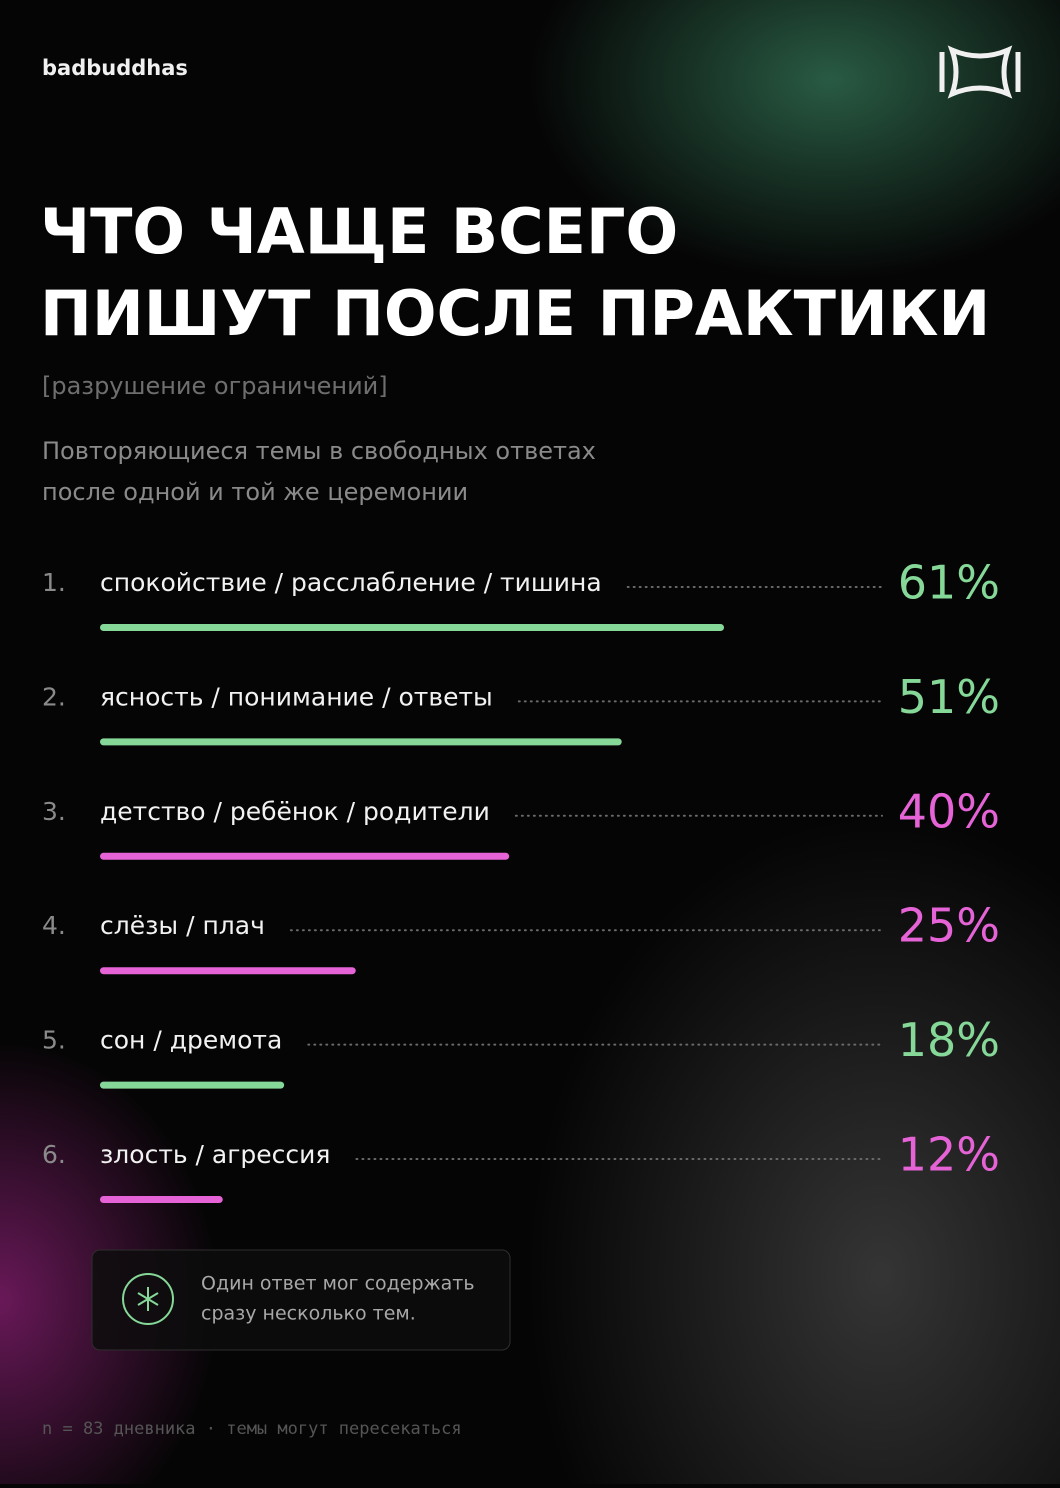  I want to click on title-line: ПИШУТ ПОСЛЕ ПРАКТИКИ, so click(515, 313).